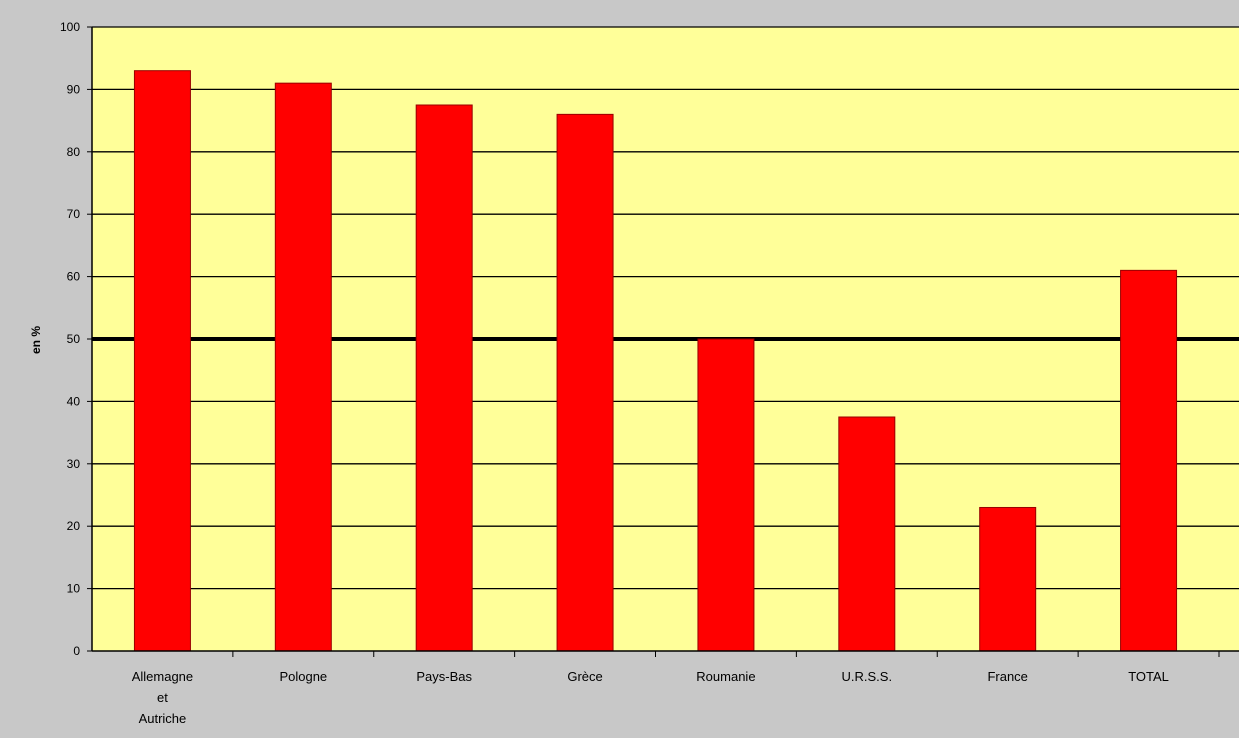 The width and height of the screenshot is (1239, 738). What do you see at coordinates (74, 526) in the screenshot?
I see `y-tick-label: 20` at bounding box center [74, 526].